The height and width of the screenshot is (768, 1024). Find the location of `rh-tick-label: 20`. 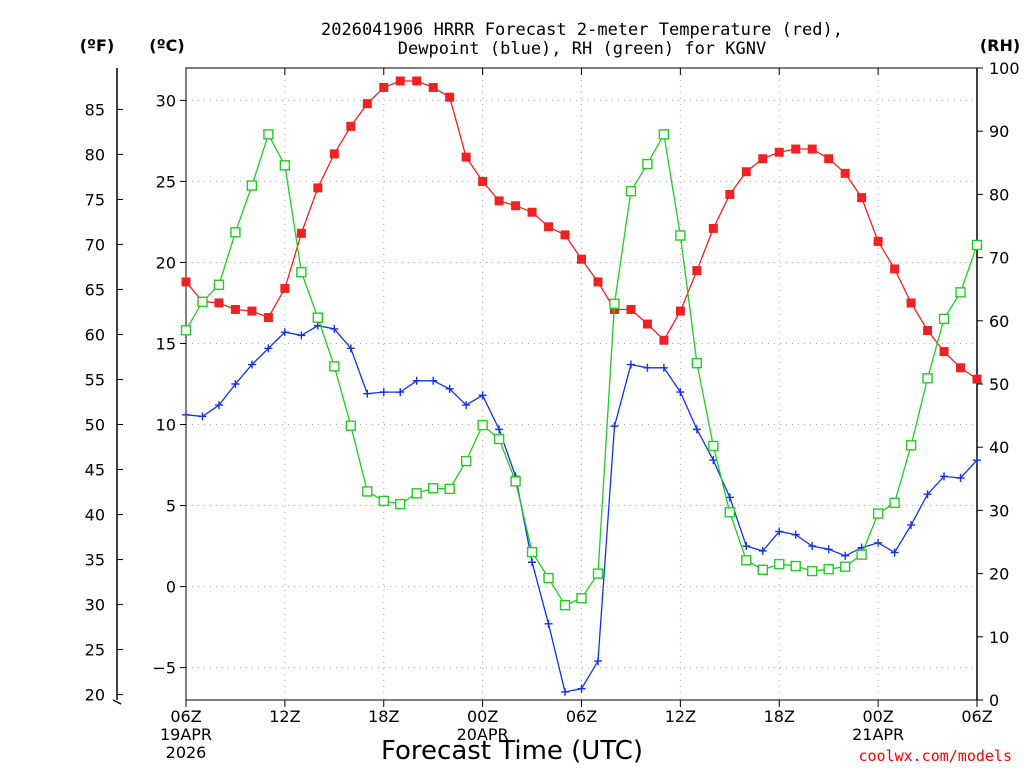

rh-tick-label: 20 is located at coordinates (999, 574).